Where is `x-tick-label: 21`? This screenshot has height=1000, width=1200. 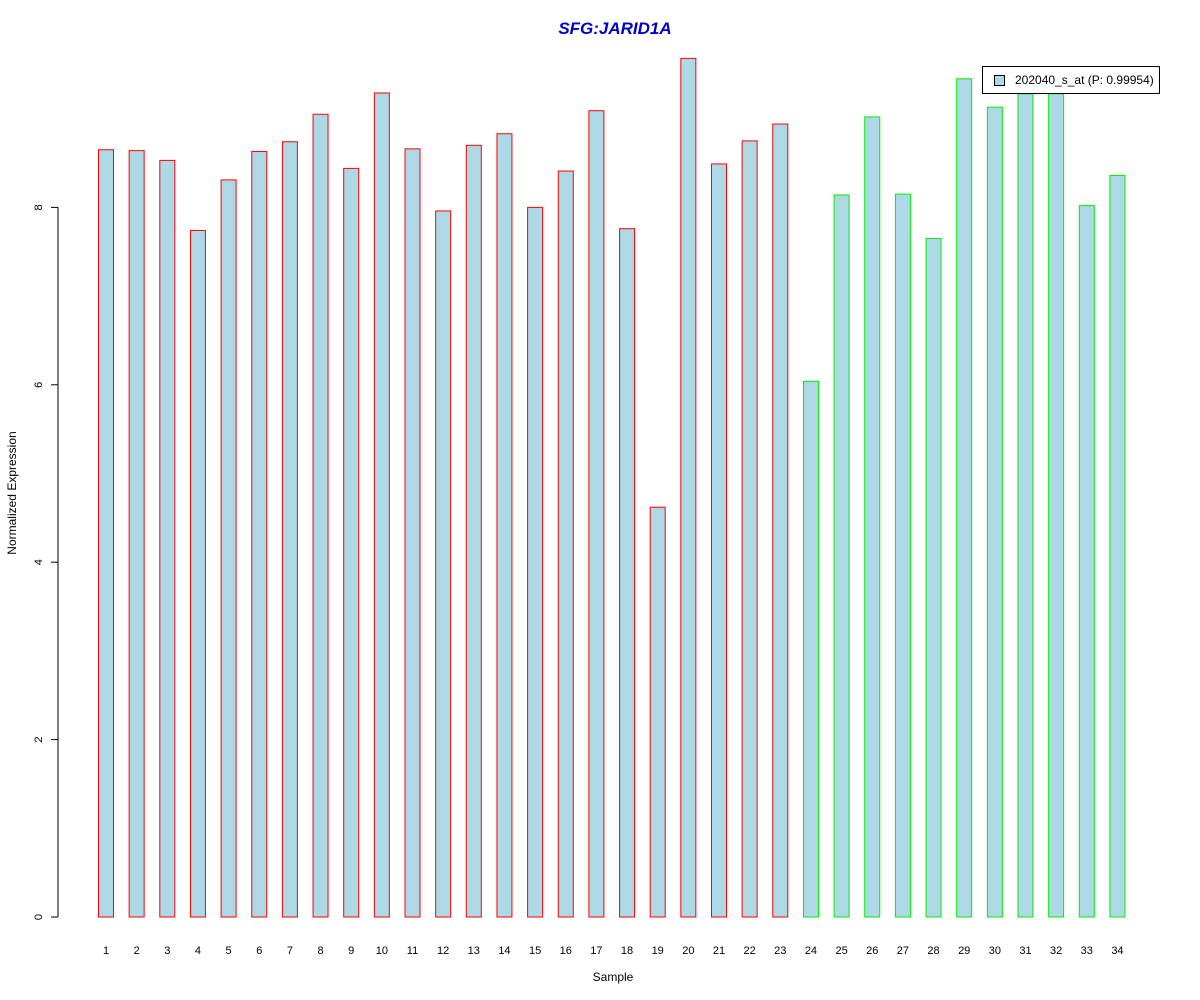 x-tick-label: 21 is located at coordinates (719, 951).